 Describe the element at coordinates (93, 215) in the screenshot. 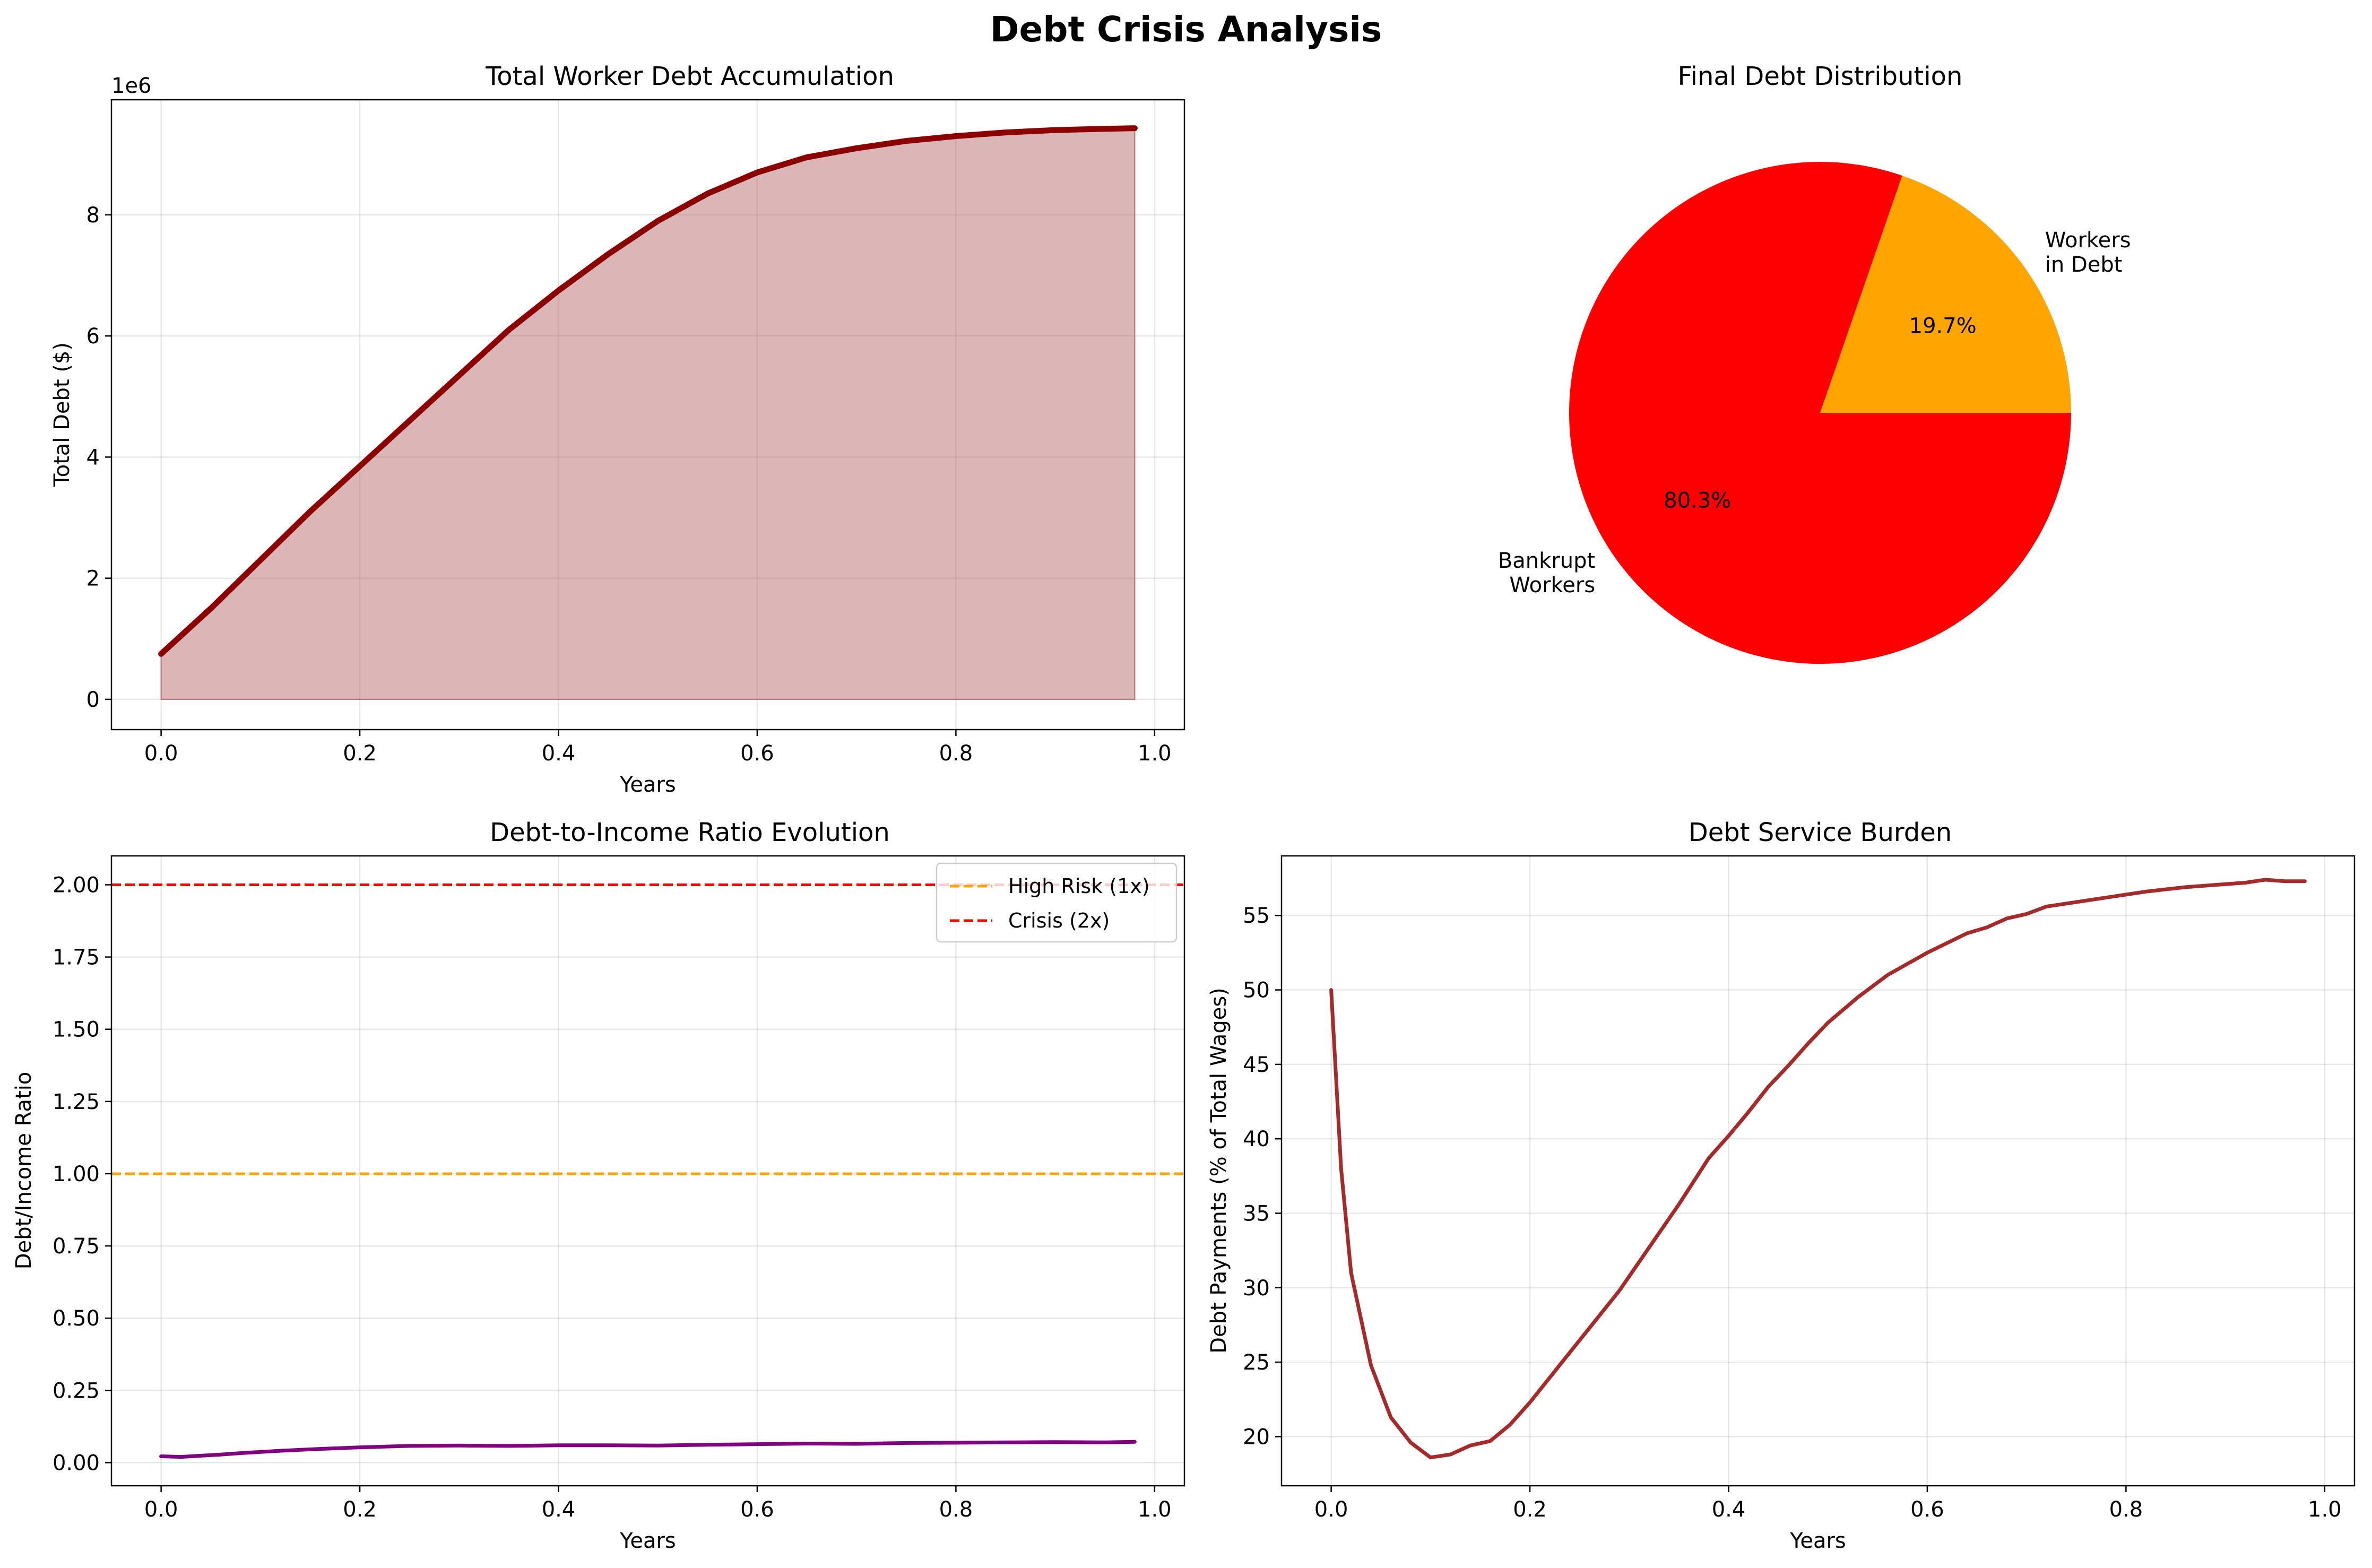

I see `y-tick-label: 8` at that location.